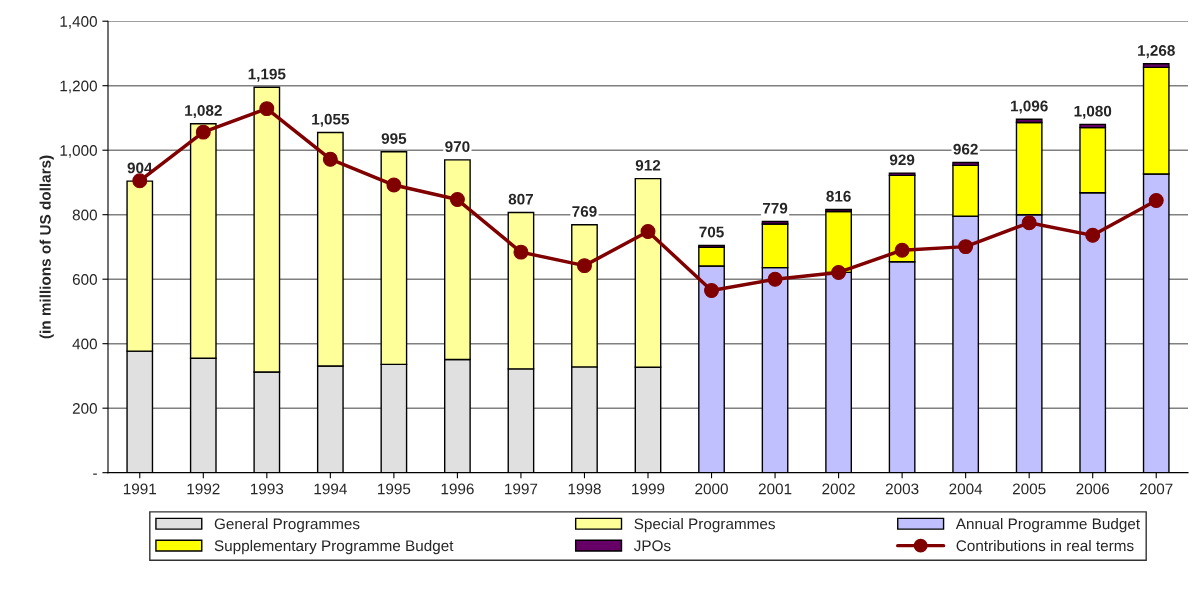  I want to click on total-label: 1,195, so click(267, 75).